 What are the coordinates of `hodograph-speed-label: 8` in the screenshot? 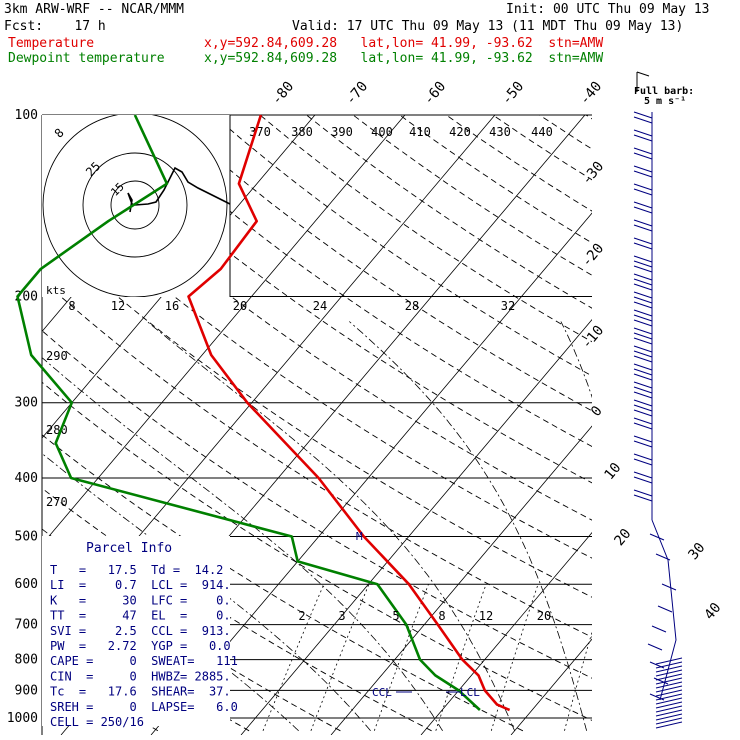 It's located at (71, 306).